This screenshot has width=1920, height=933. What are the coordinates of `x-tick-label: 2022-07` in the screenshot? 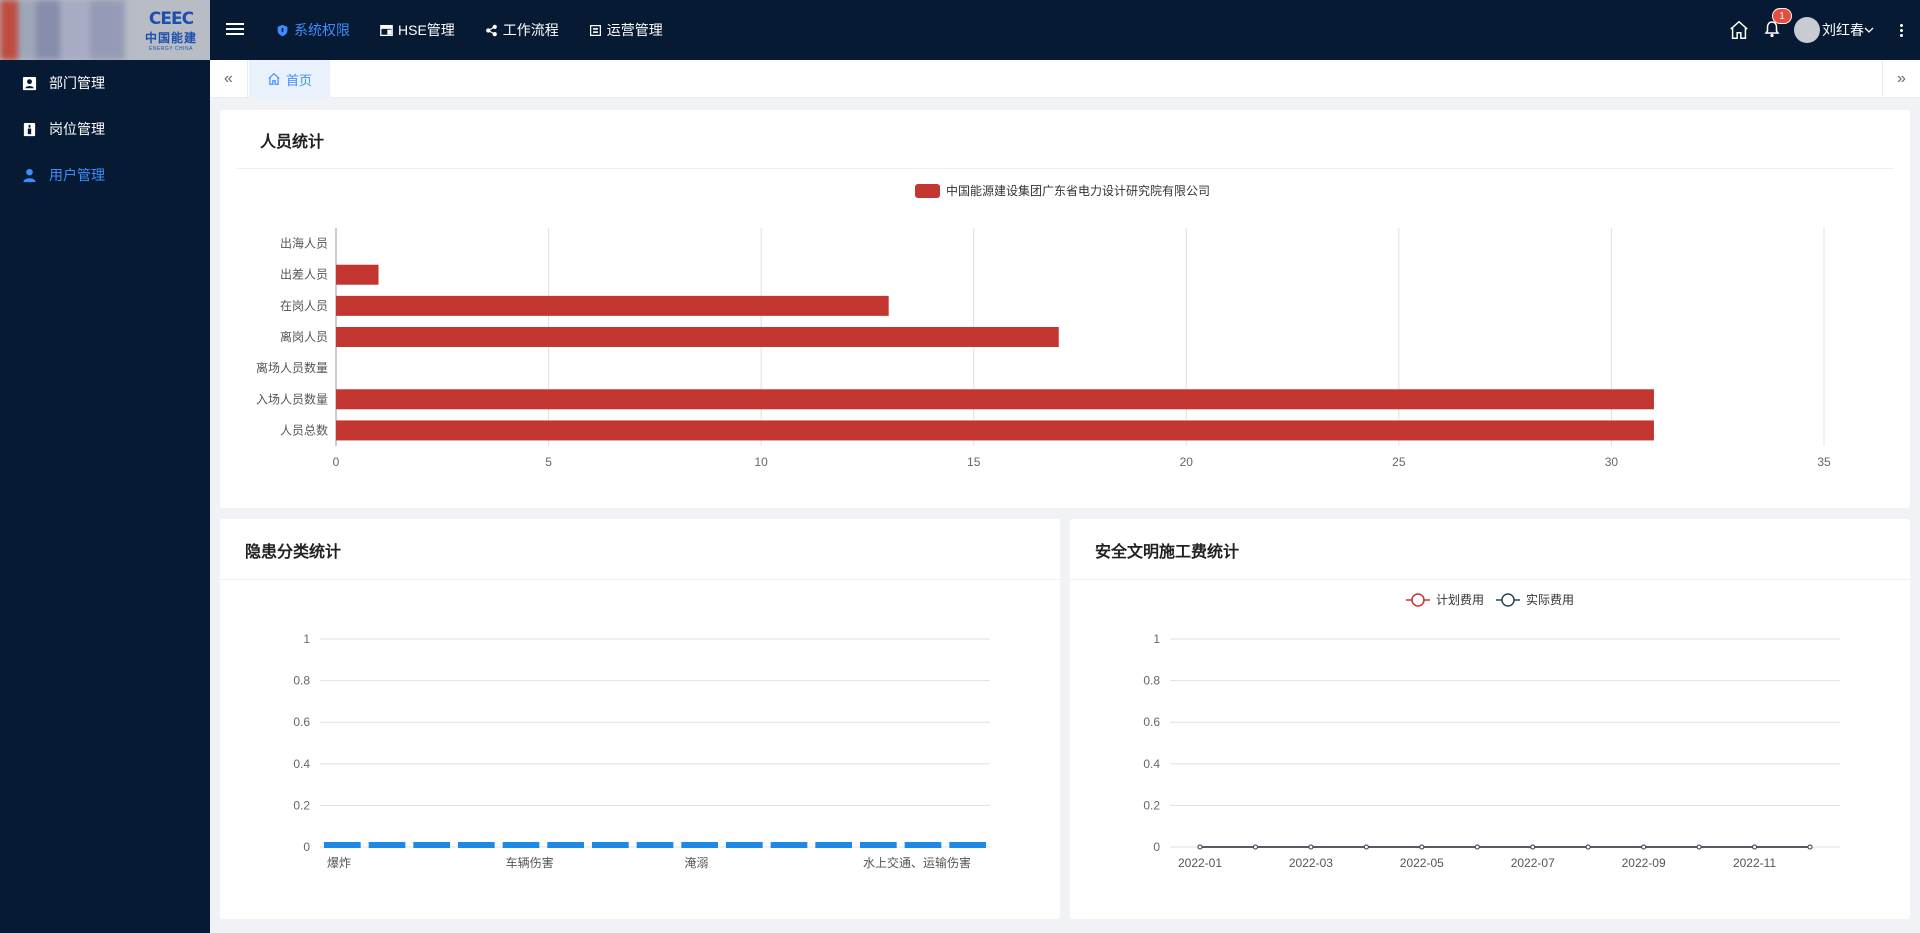 It's located at (1533, 863).